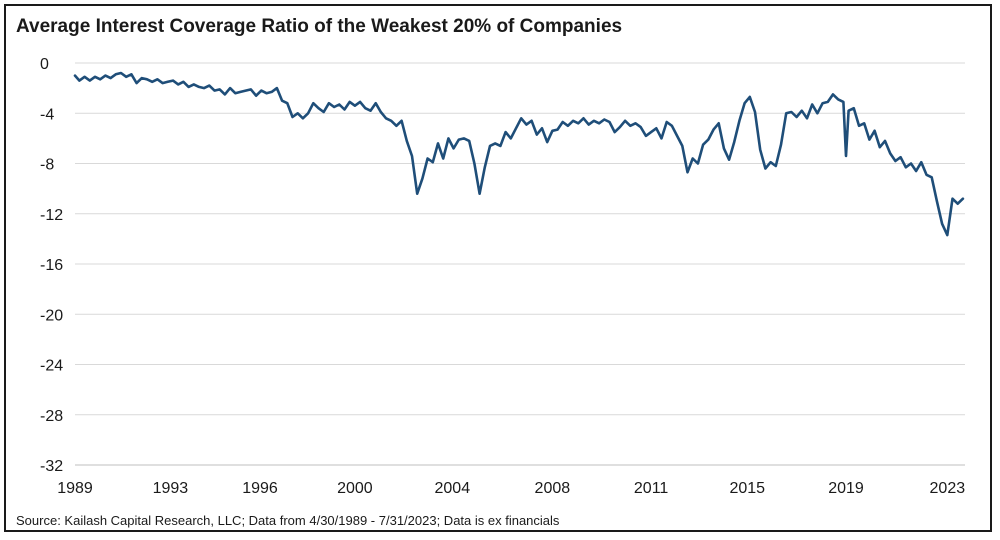 The height and width of the screenshot is (540, 1000). Describe the element at coordinates (846, 488) in the screenshot. I see `x-tick-label: 2019` at that location.